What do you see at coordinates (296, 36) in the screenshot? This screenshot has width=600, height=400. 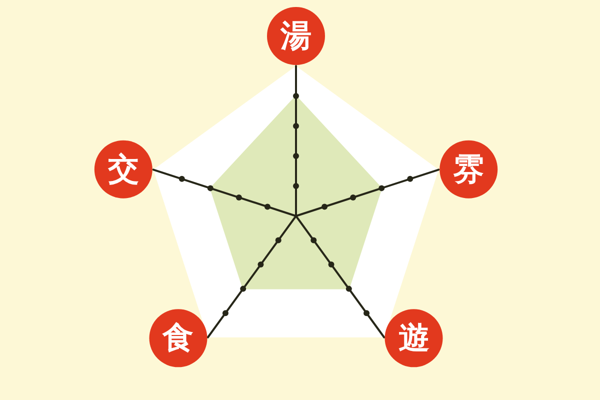 I see `spoke-label: 湯` at bounding box center [296, 36].